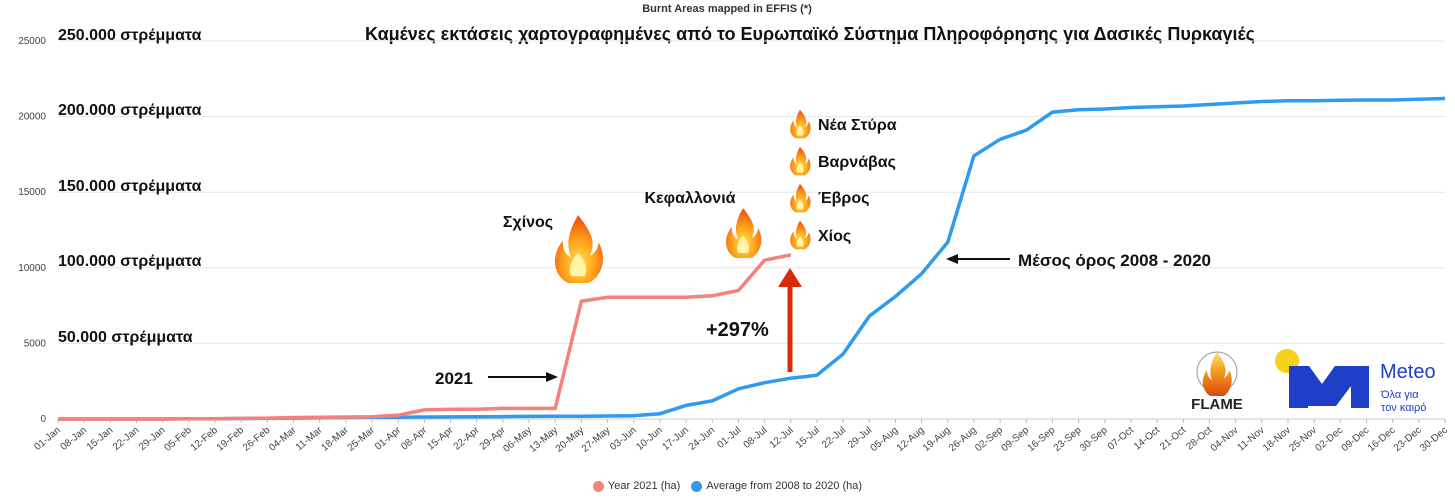 The width and height of the screenshot is (1455, 500). I want to click on x-tick-label: 27-May, so click(596, 440).